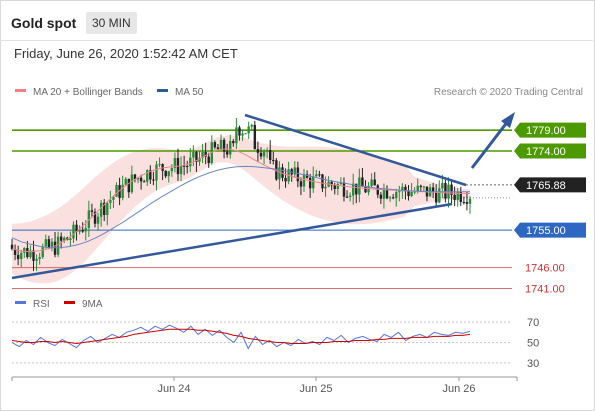  I want to click on price-tag-1779.00, so click(550, 130).